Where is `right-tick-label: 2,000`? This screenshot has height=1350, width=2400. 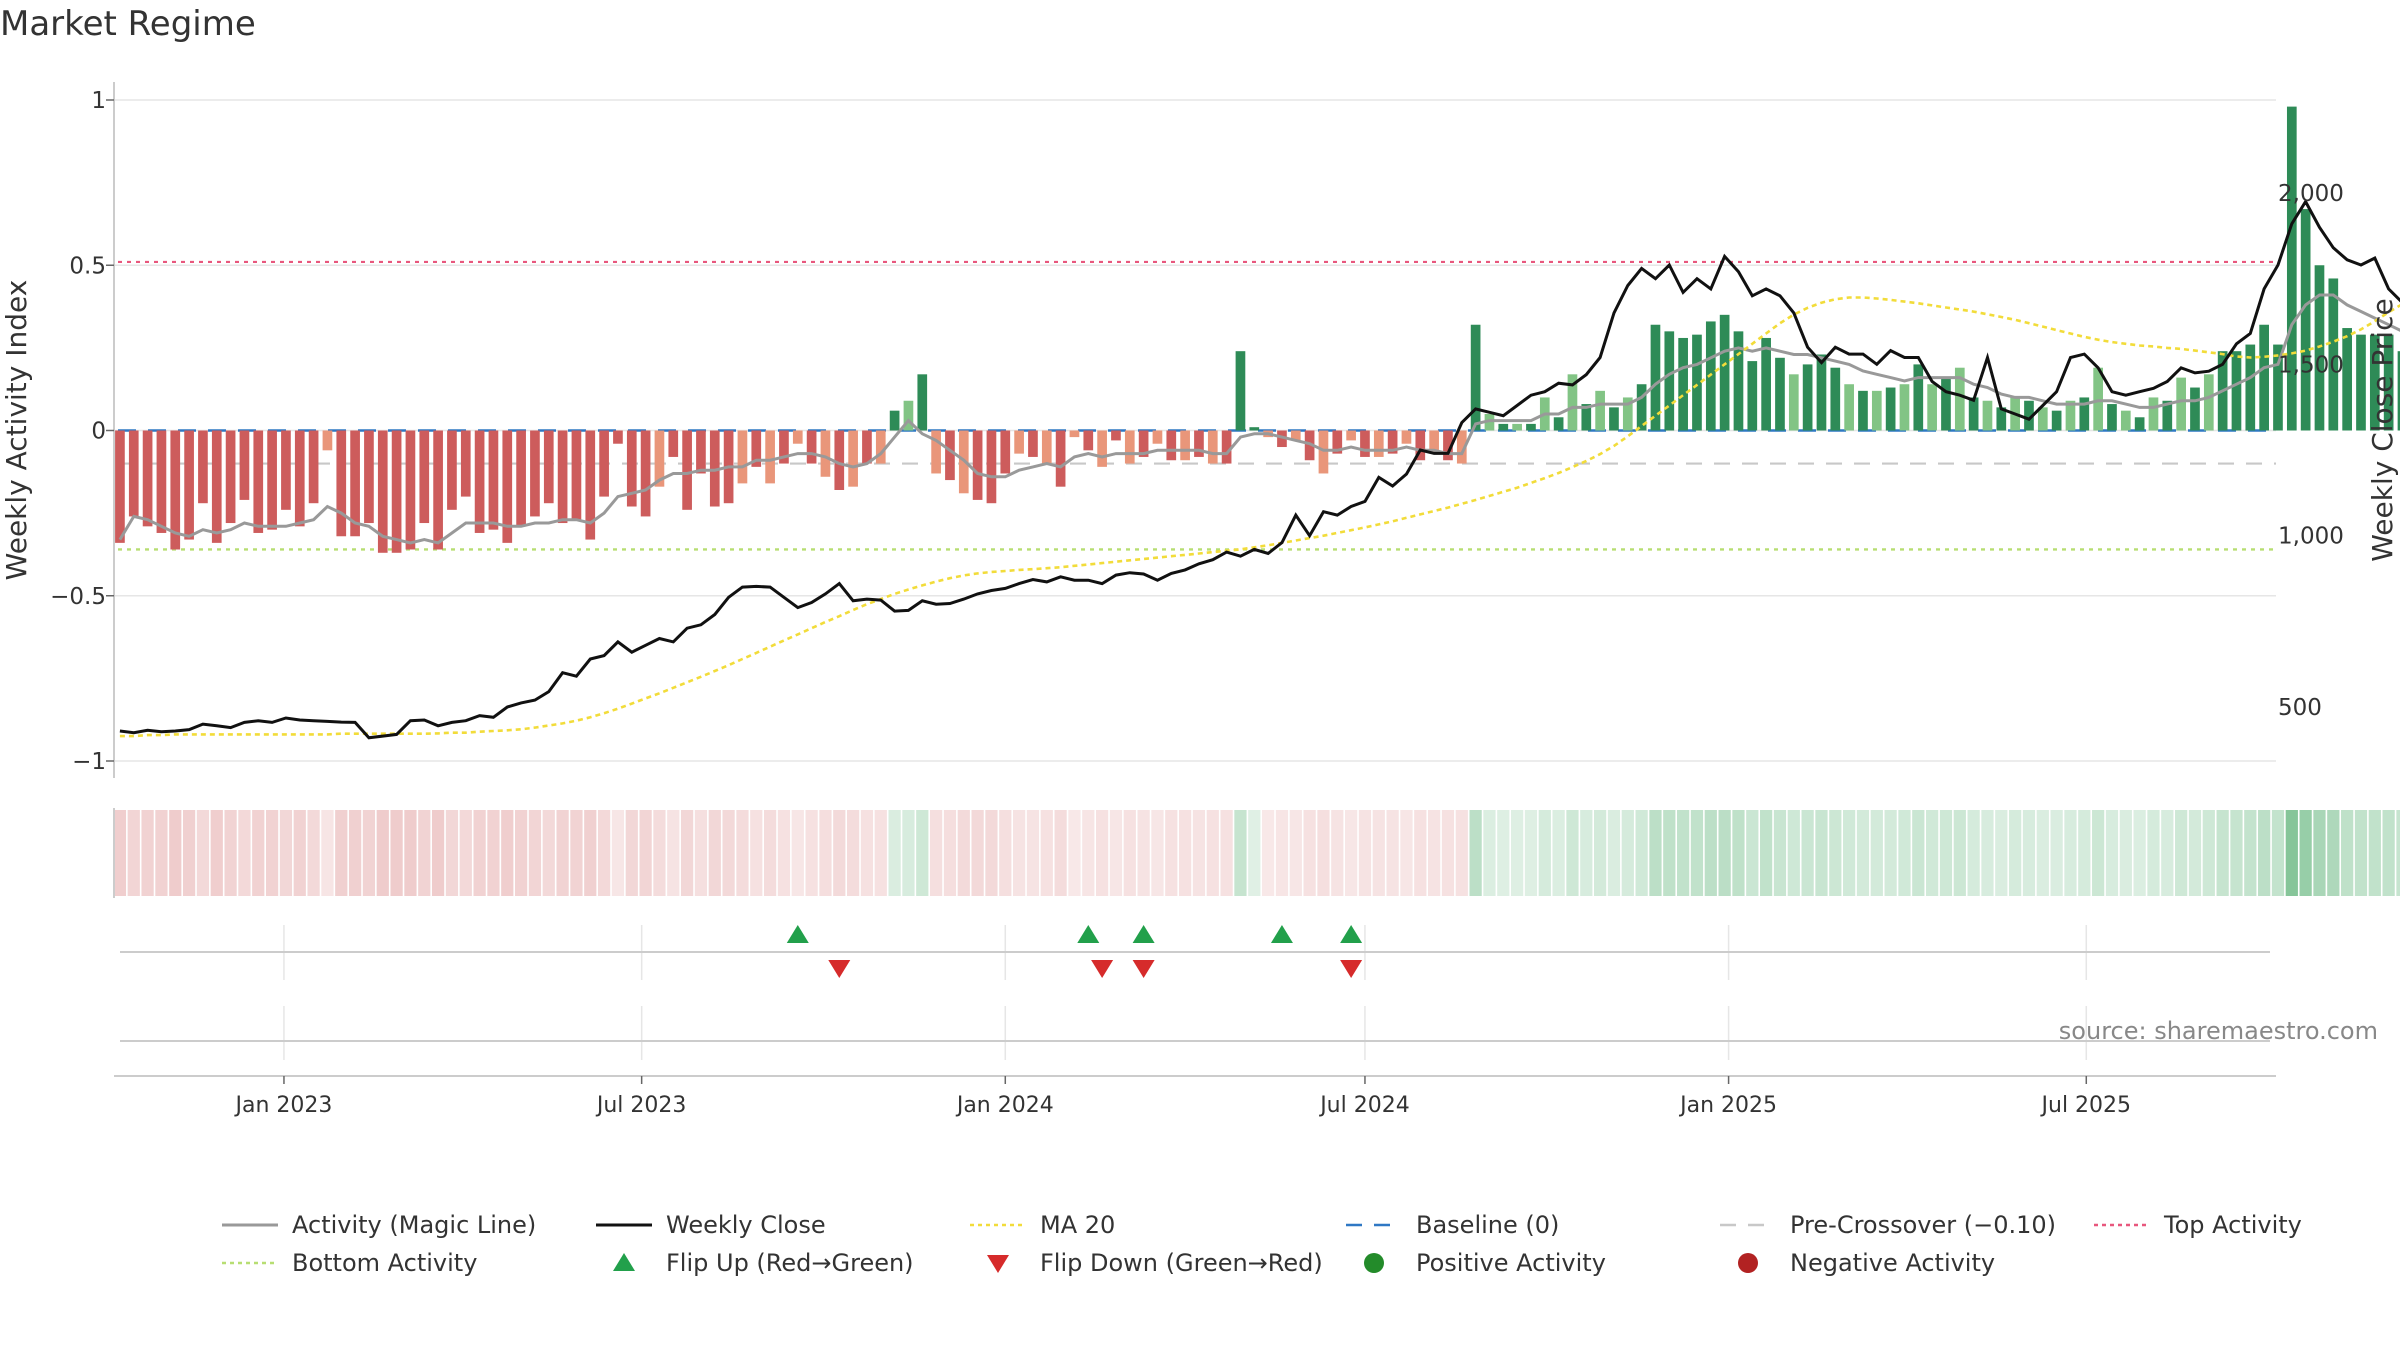 right-tick-label: 2,000 is located at coordinates (2311, 194).